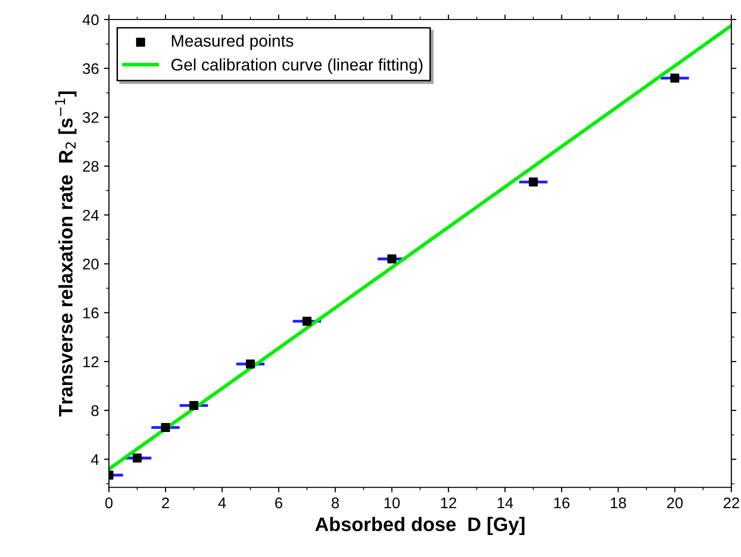  Describe the element at coordinates (165, 503) in the screenshot. I see `x-tick-label: 2` at that location.